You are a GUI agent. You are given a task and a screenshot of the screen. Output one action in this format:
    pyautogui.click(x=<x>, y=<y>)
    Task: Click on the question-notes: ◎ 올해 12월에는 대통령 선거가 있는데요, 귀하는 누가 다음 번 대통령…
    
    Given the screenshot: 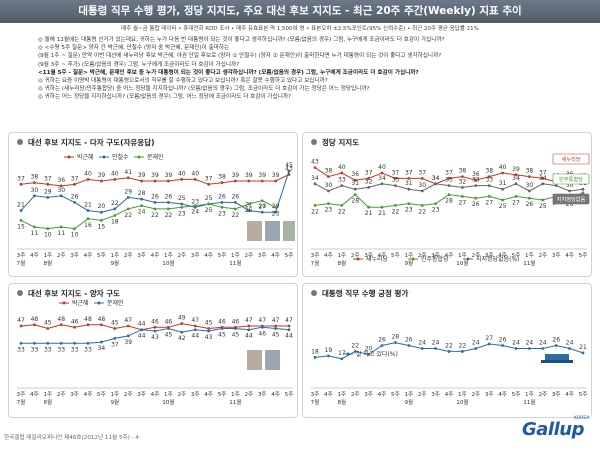 What is the action you would take?
    pyautogui.click(x=315, y=69)
    